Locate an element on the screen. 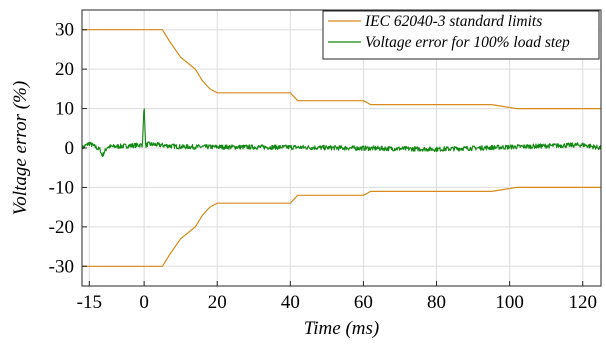  x-tick-label: 0 is located at coordinates (144, 302).